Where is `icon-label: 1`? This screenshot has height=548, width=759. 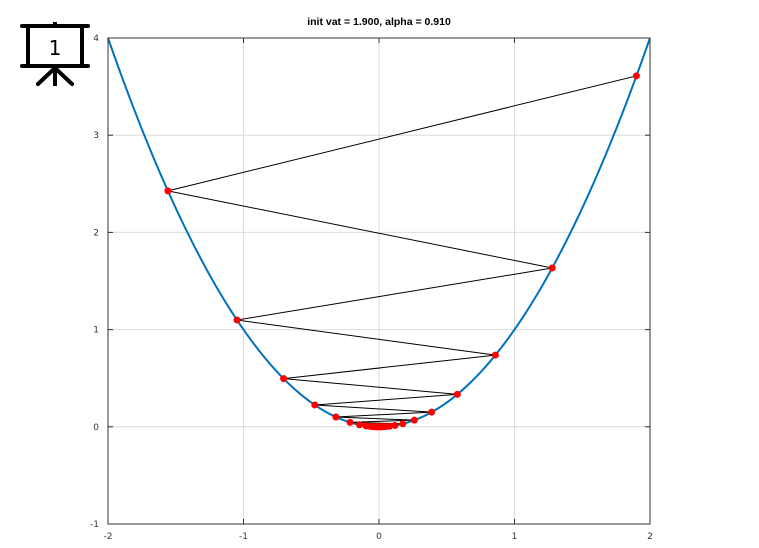 icon-label: 1 is located at coordinates (55, 48).